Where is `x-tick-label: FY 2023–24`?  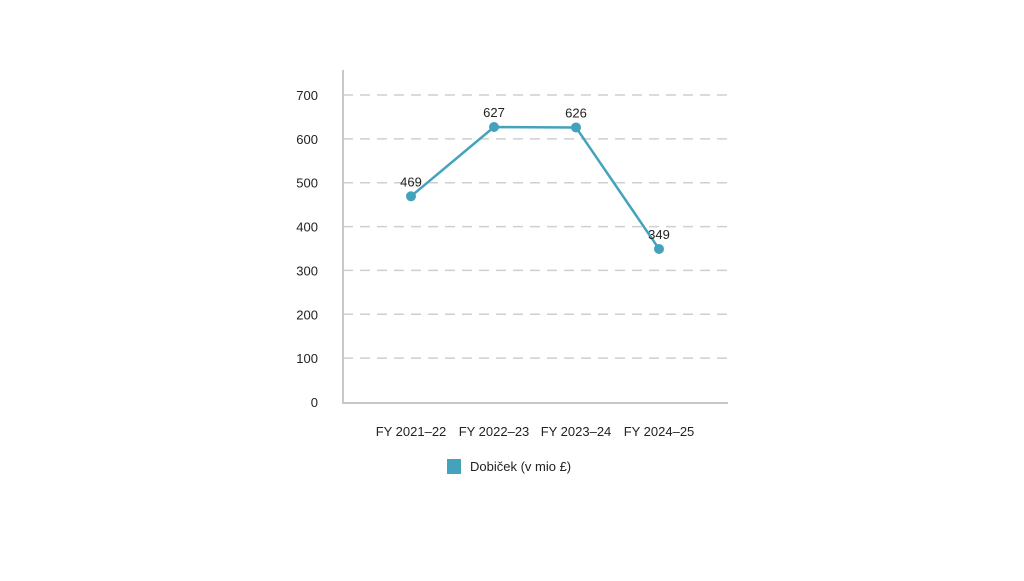 x-tick-label: FY 2023–24 is located at coordinates (576, 431).